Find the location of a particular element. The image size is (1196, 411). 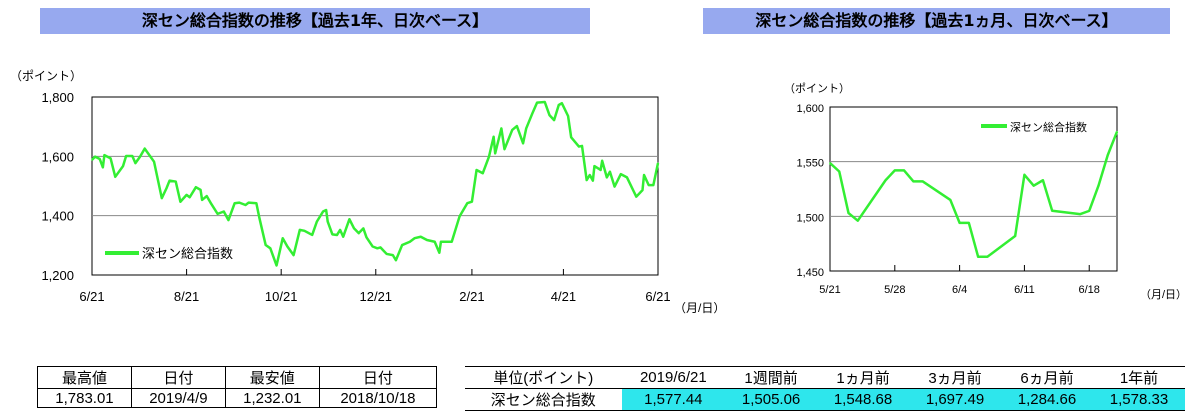

header-6month: 6ヵ月前 is located at coordinates (1047, 377).